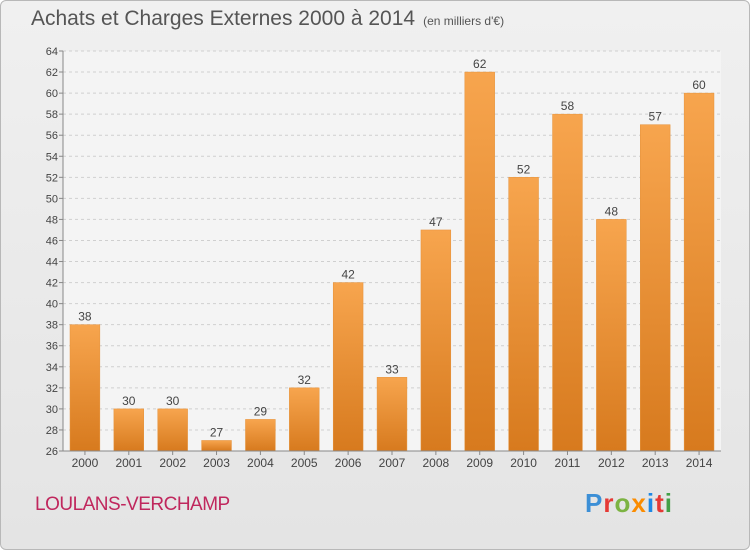 Image resolution: width=750 pixels, height=550 pixels. Describe the element at coordinates (611, 463) in the screenshot. I see `x-tick-label: 2012` at that location.